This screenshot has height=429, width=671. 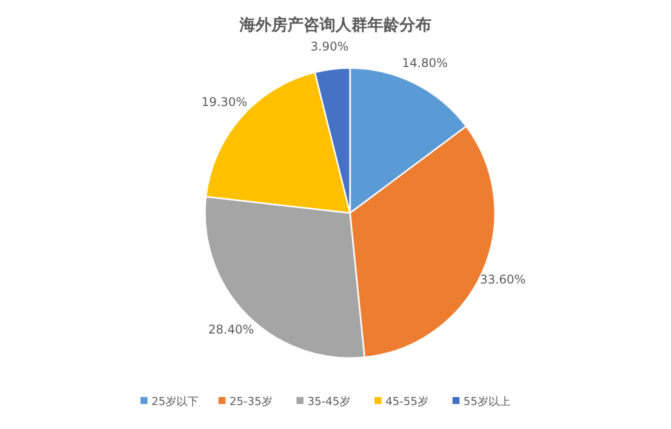 I want to click on legend-label: 55岁以上, so click(x=487, y=401).